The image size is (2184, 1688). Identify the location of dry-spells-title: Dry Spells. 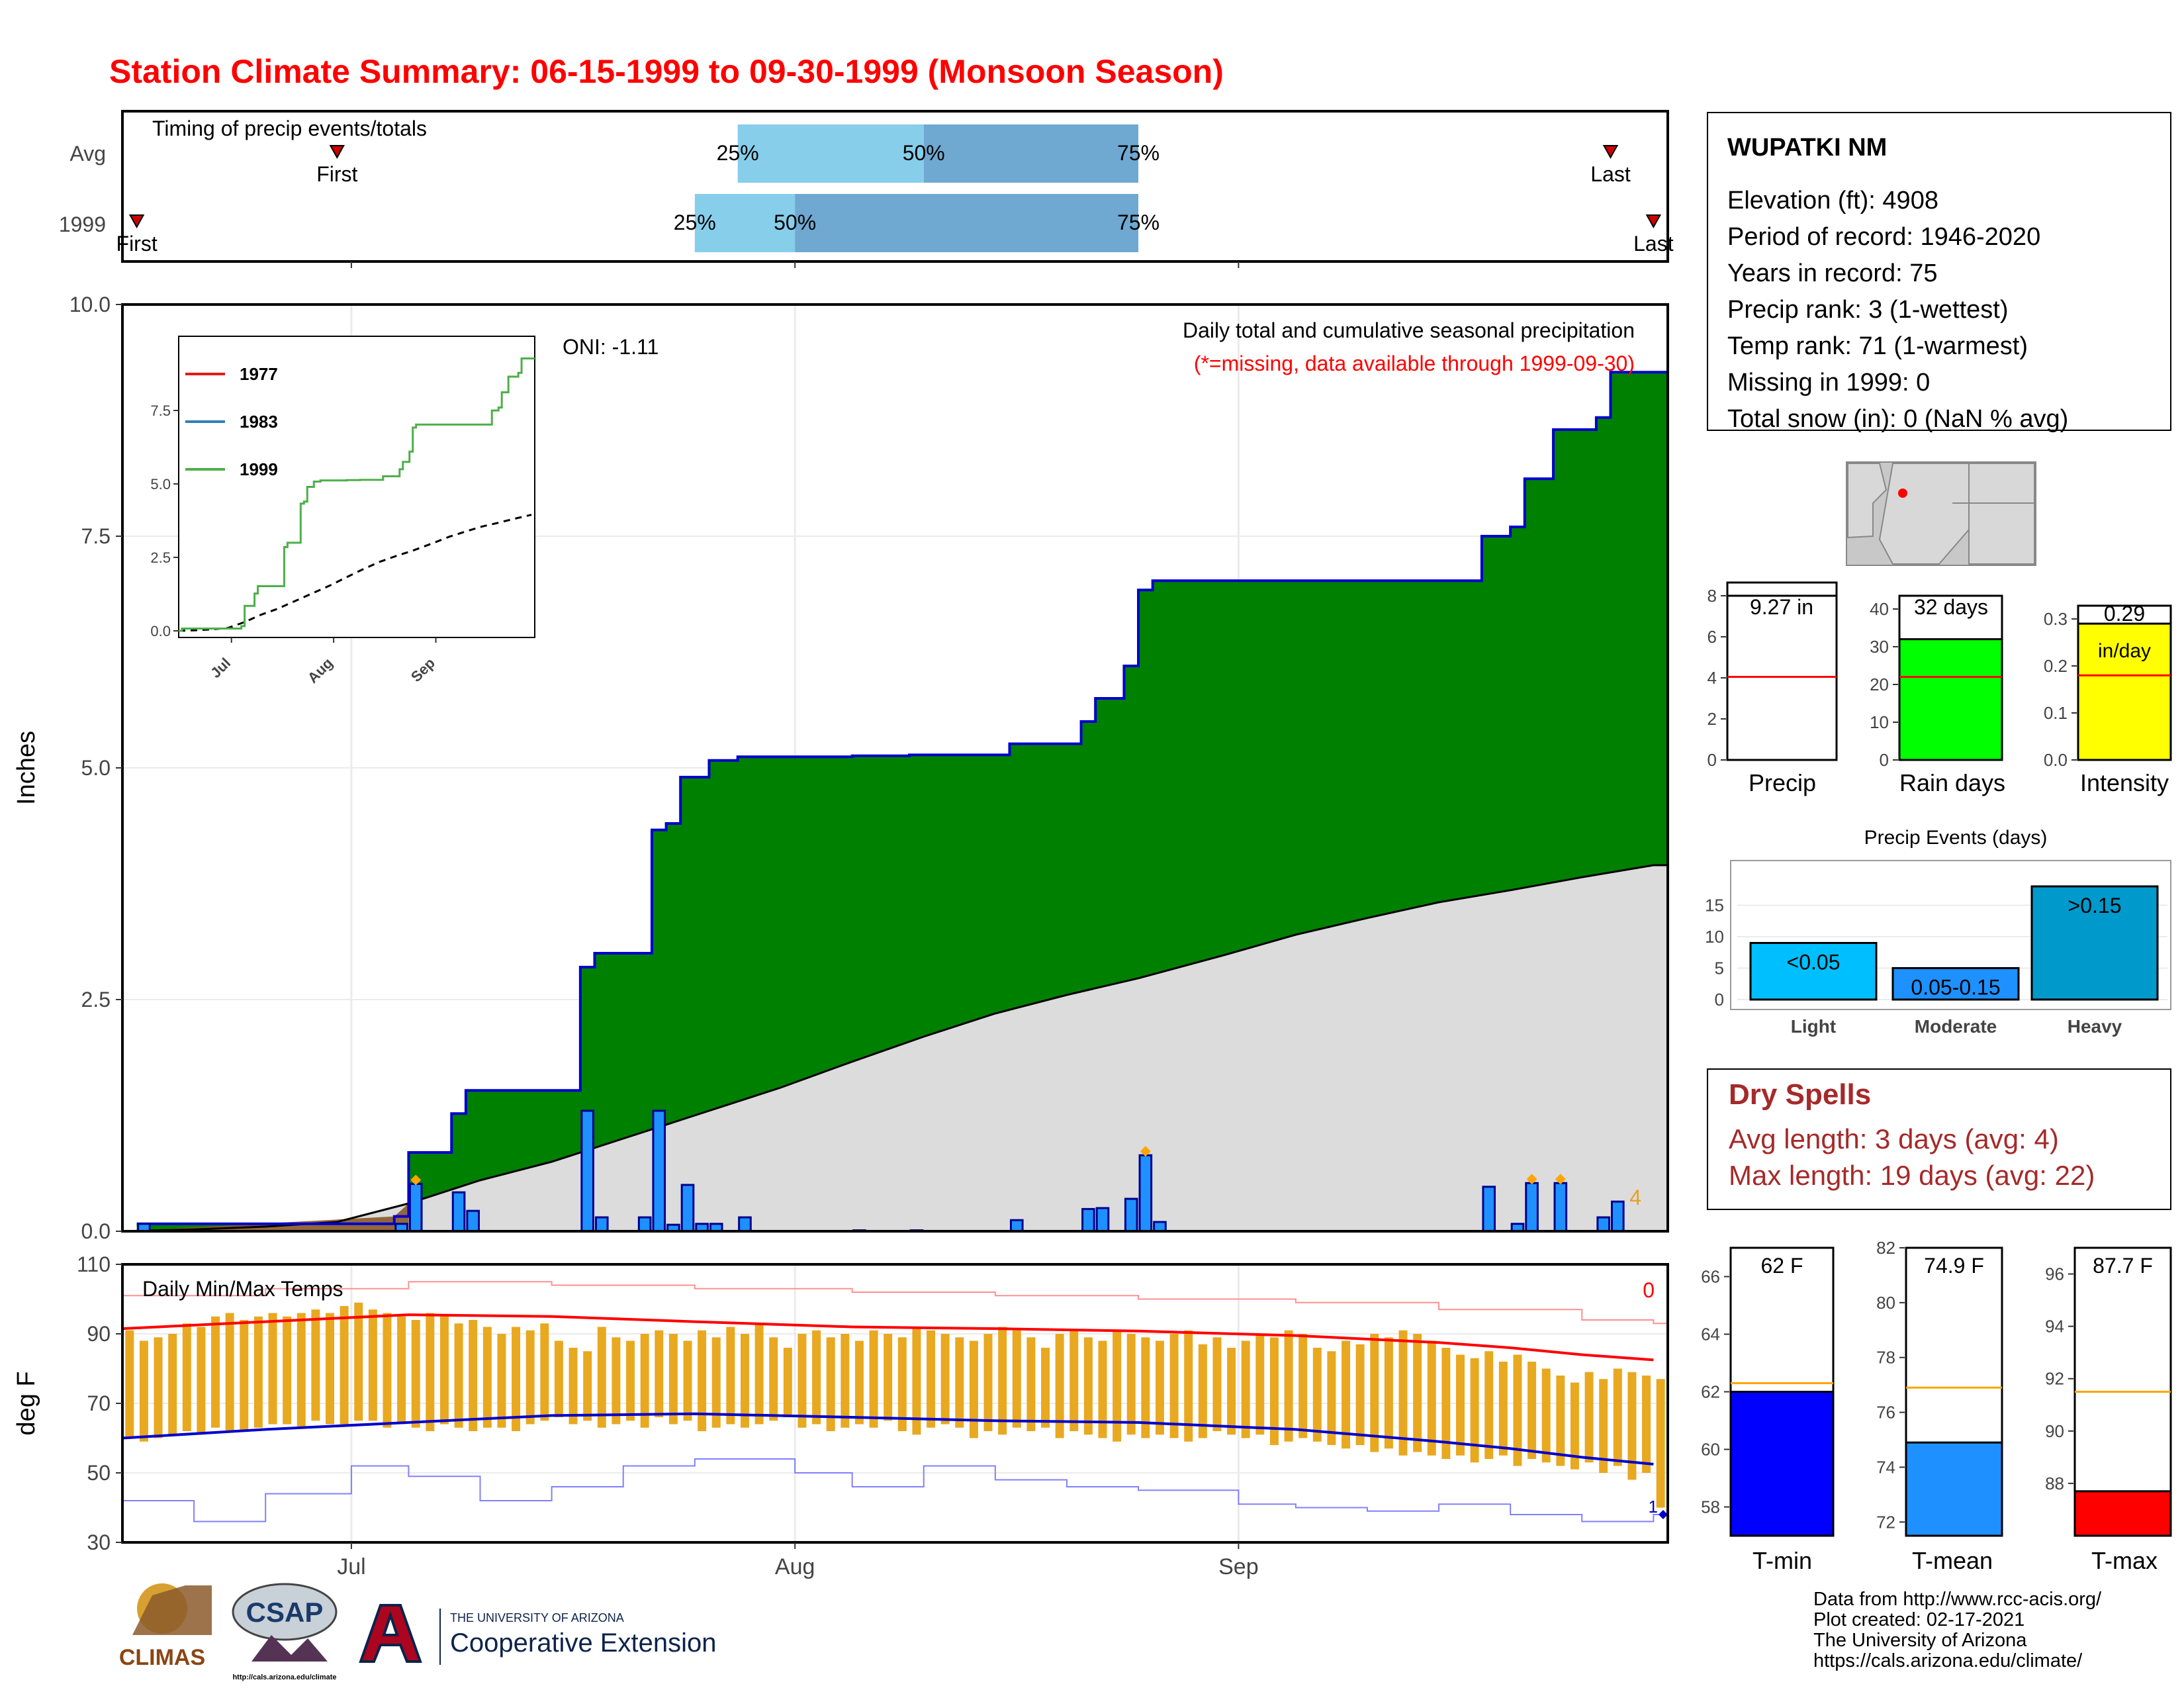
(1800, 1094).